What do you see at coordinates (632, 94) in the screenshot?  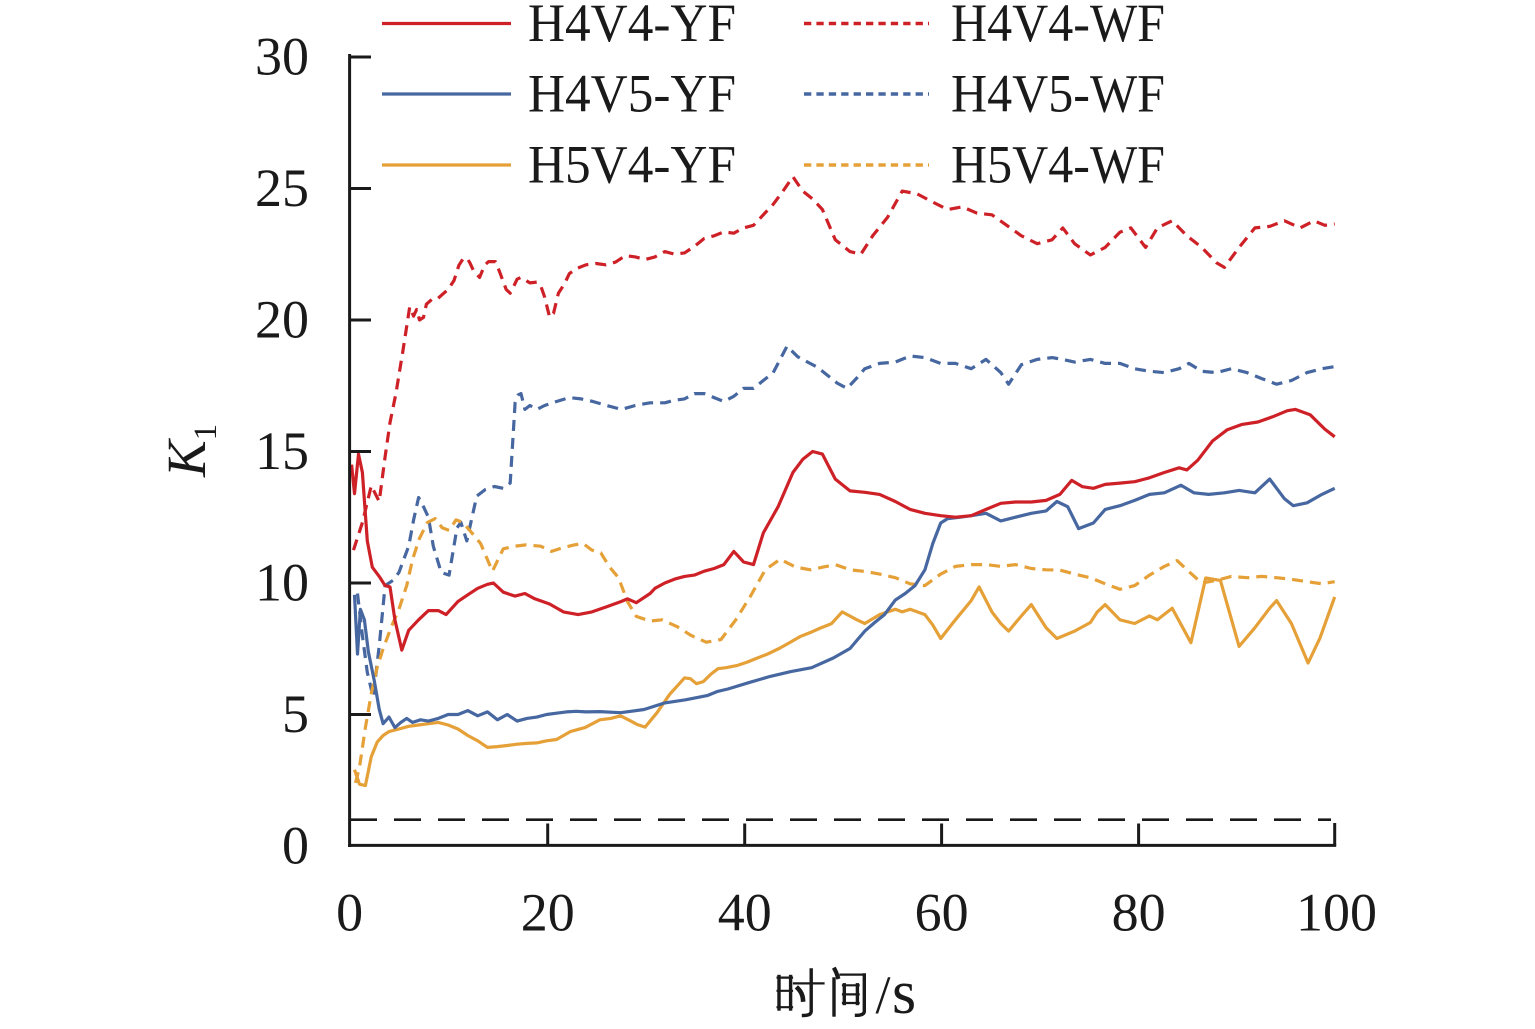 I see `svg-text: H4V5-YF` at bounding box center [632, 94].